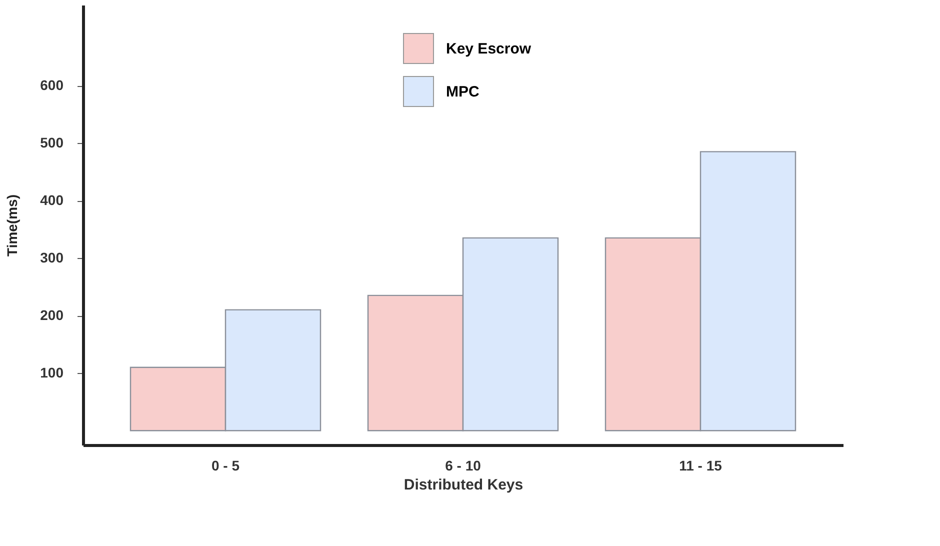 Image resolution: width=940 pixels, height=546 pixels. I want to click on y-axis-title: Time(ms), so click(12, 225).